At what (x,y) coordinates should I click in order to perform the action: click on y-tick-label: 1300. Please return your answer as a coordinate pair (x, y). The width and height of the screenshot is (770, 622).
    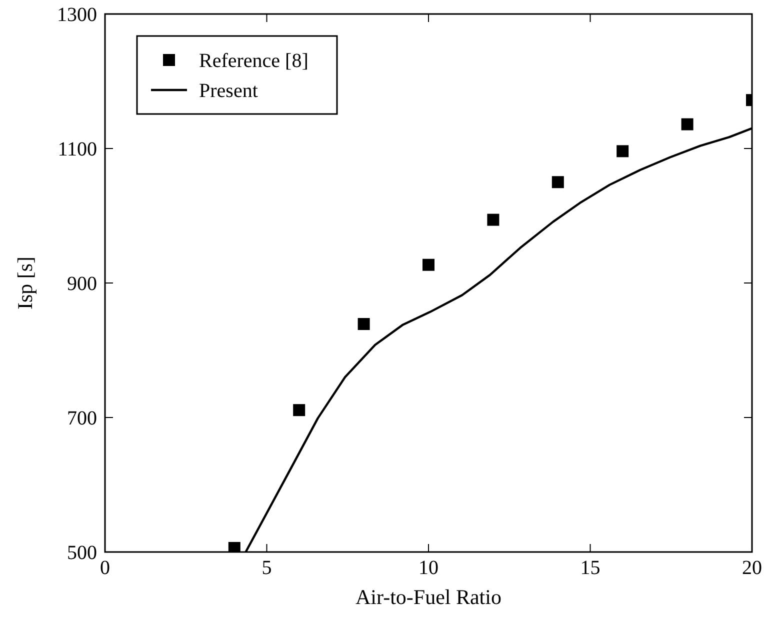
    Looking at the image, I should click on (77, 15).